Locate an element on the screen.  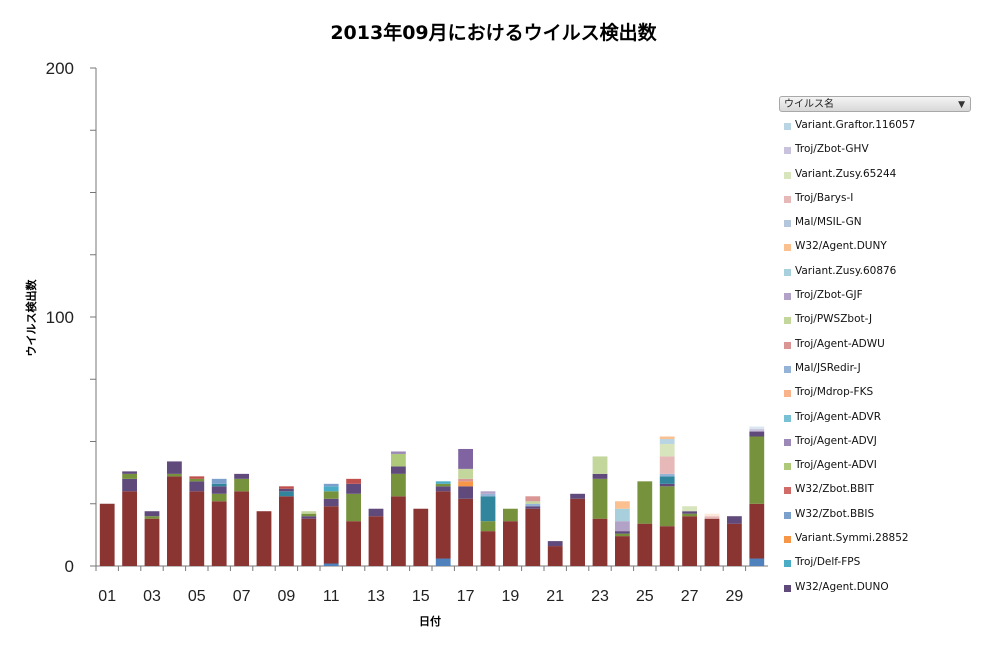
x-tick-label: 17 is located at coordinates (466, 596).